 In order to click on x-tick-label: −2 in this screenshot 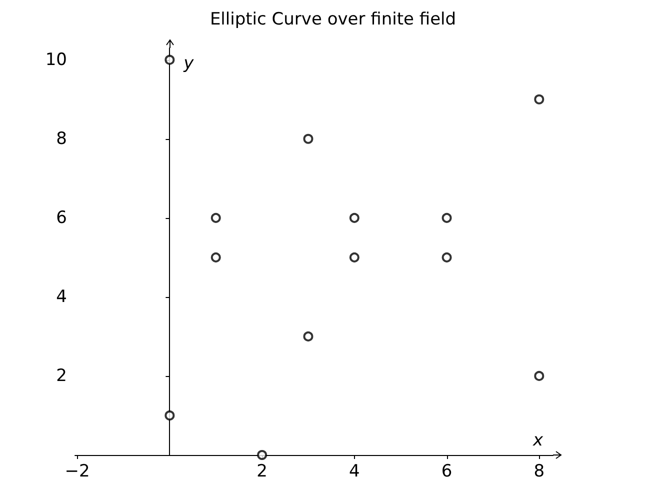, I will do `click(77, 472)`.